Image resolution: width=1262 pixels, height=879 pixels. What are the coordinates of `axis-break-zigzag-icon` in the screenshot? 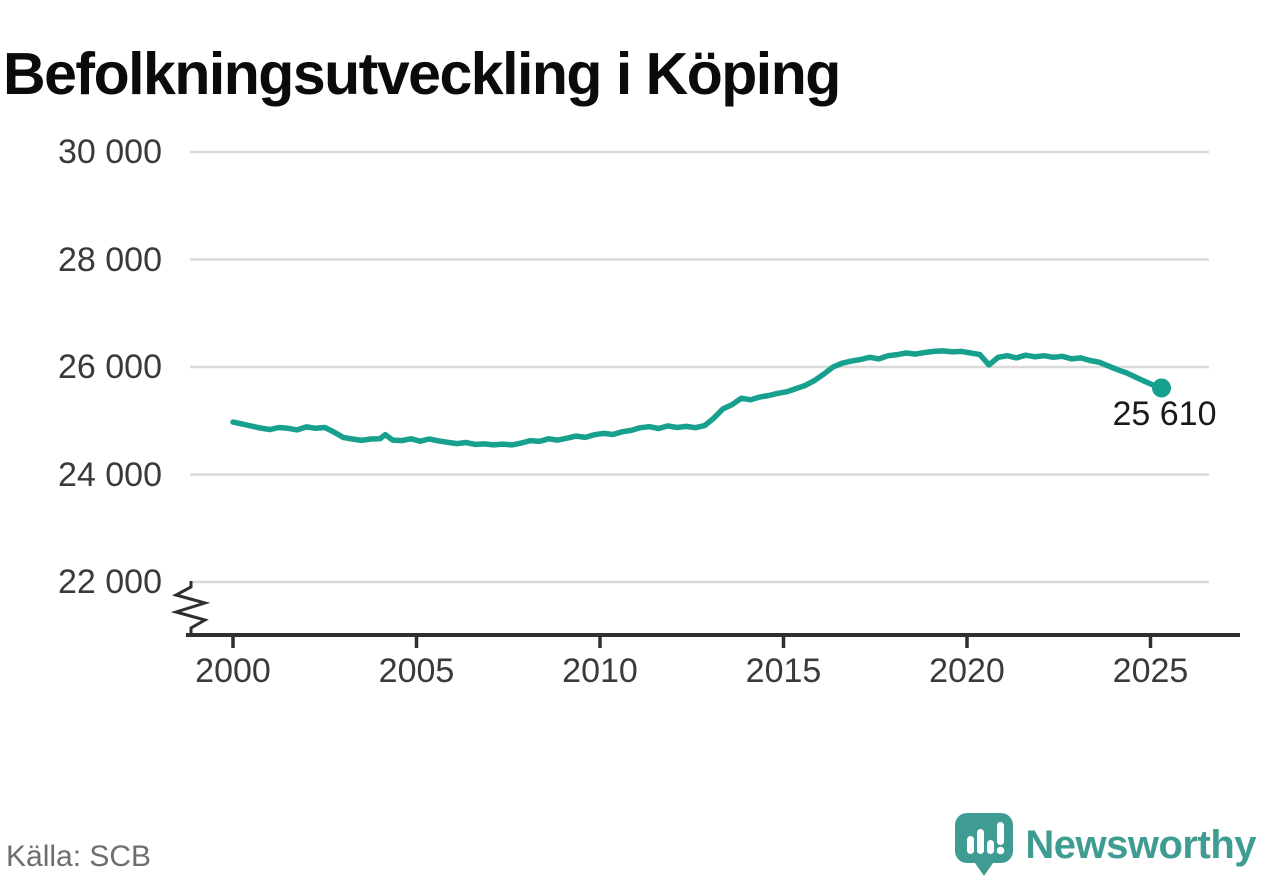 It's located at (190, 607).